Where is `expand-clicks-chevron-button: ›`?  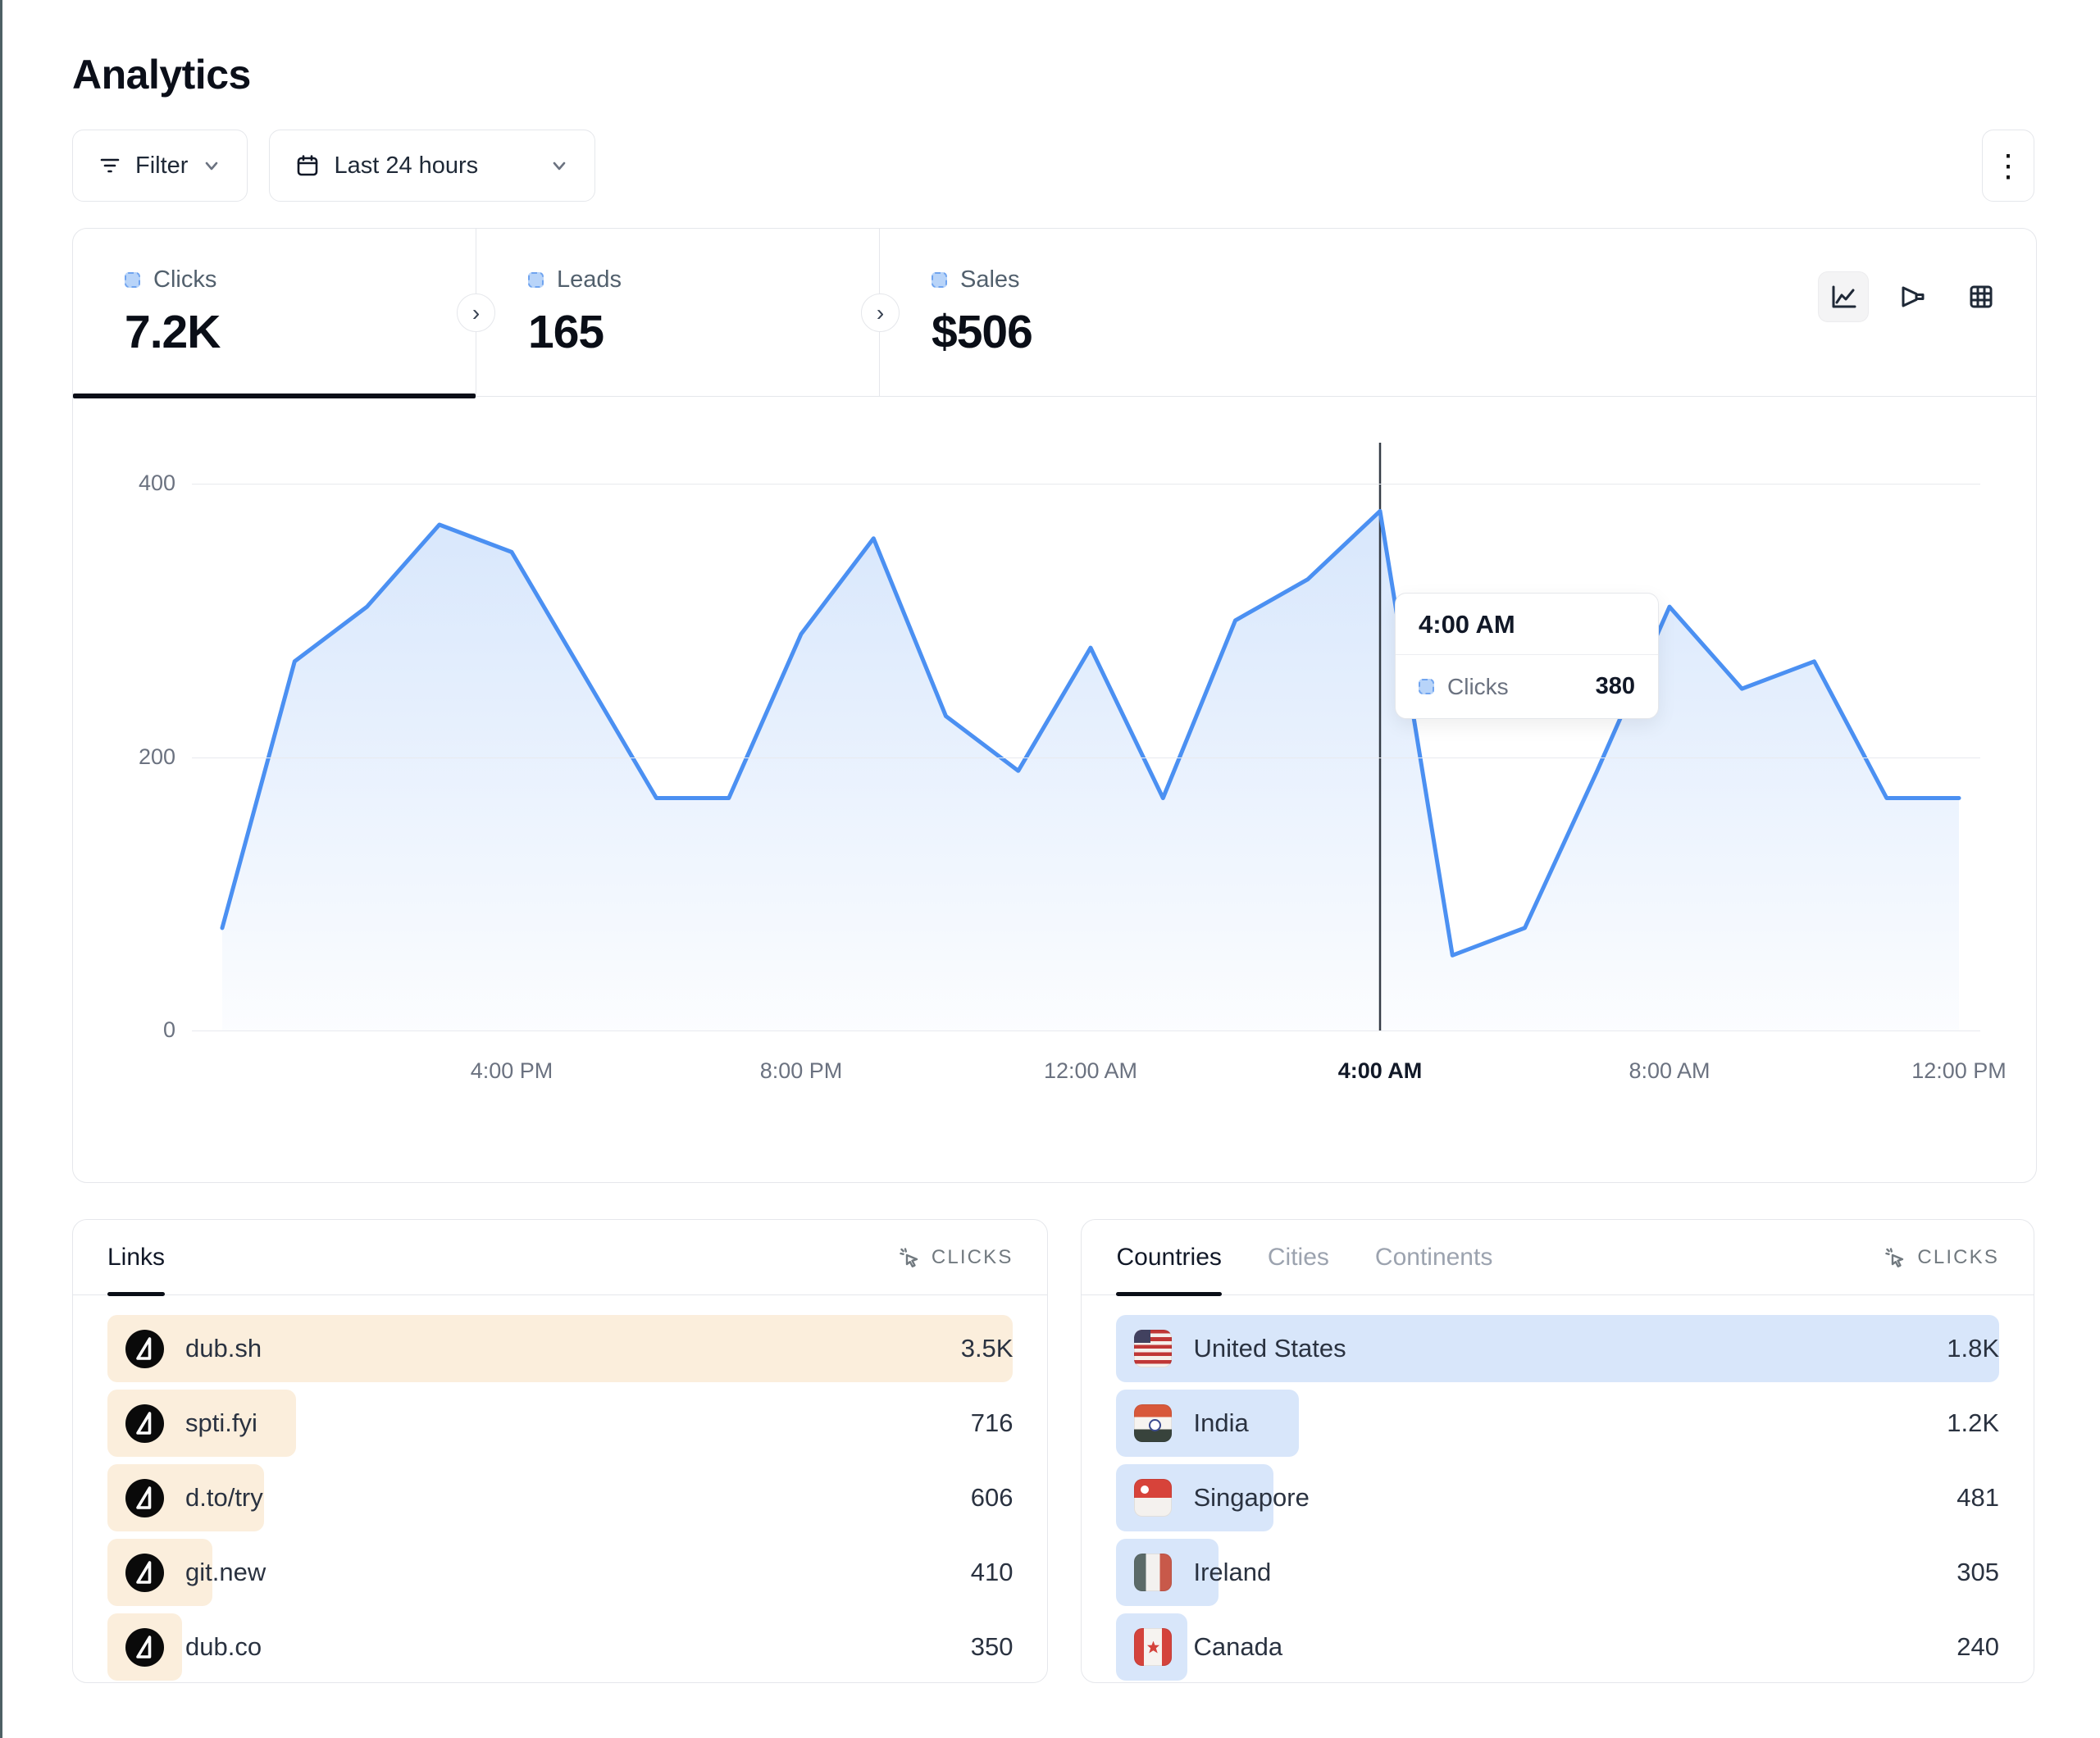 expand-clicks-chevron-button: › is located at coordinates (476, 312).